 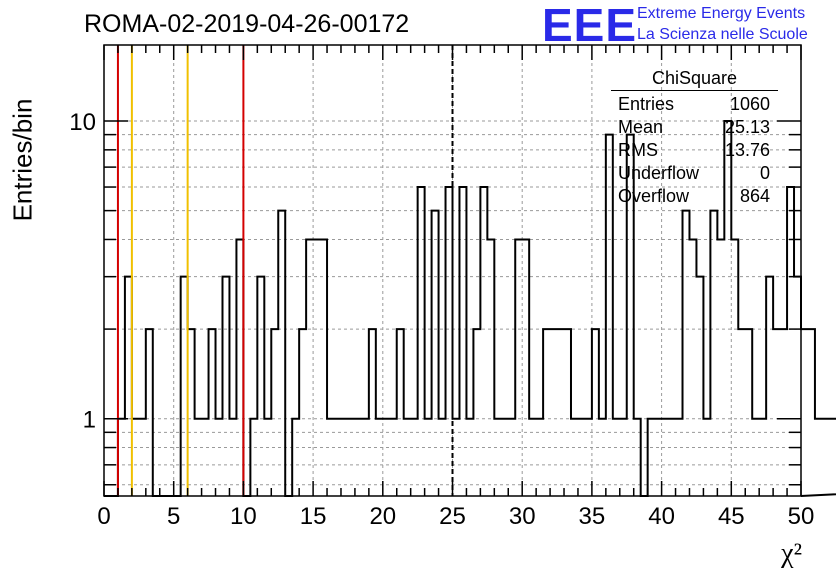 I want to click on x-tick-label: 5, so click(x=173, y=516).